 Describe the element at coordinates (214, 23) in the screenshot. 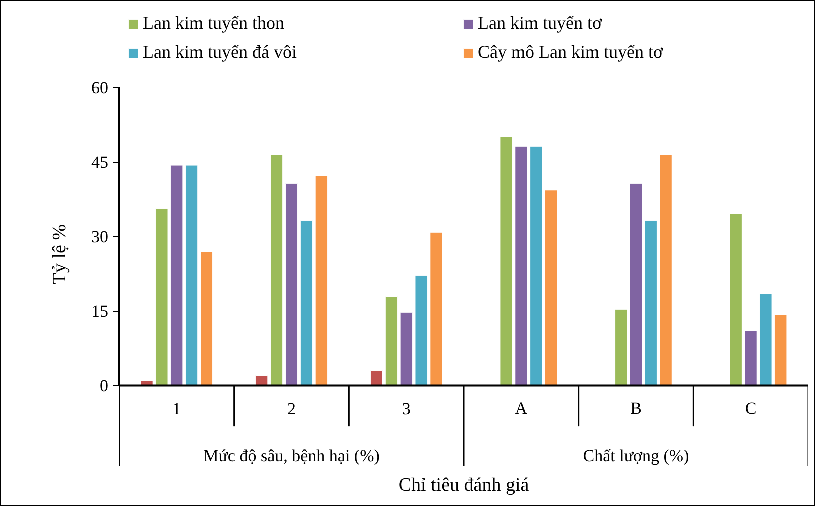

I see `legend-label: Lan kim tuyến thon` at that location.